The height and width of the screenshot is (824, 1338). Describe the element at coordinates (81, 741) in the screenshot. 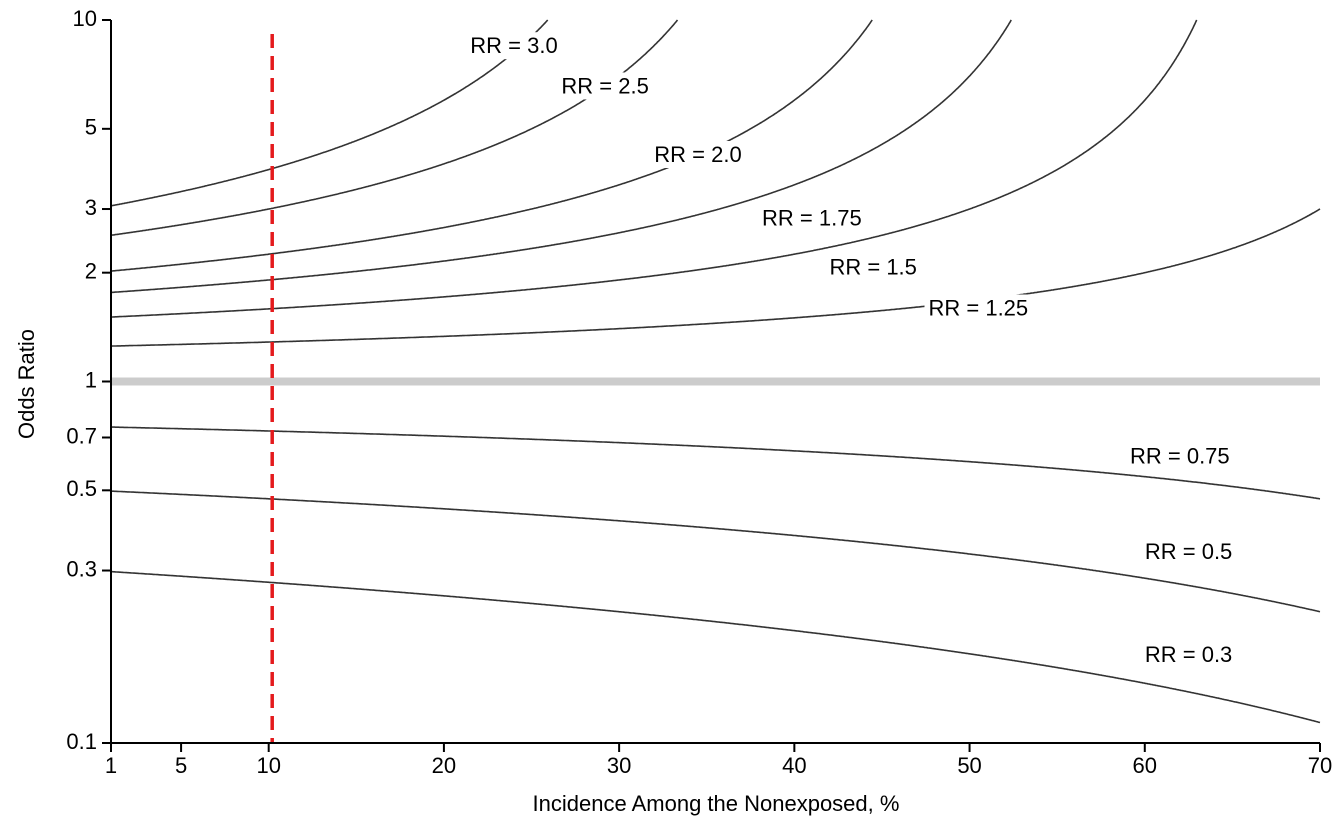

I see `y-tick-label: 0.1` at that location.